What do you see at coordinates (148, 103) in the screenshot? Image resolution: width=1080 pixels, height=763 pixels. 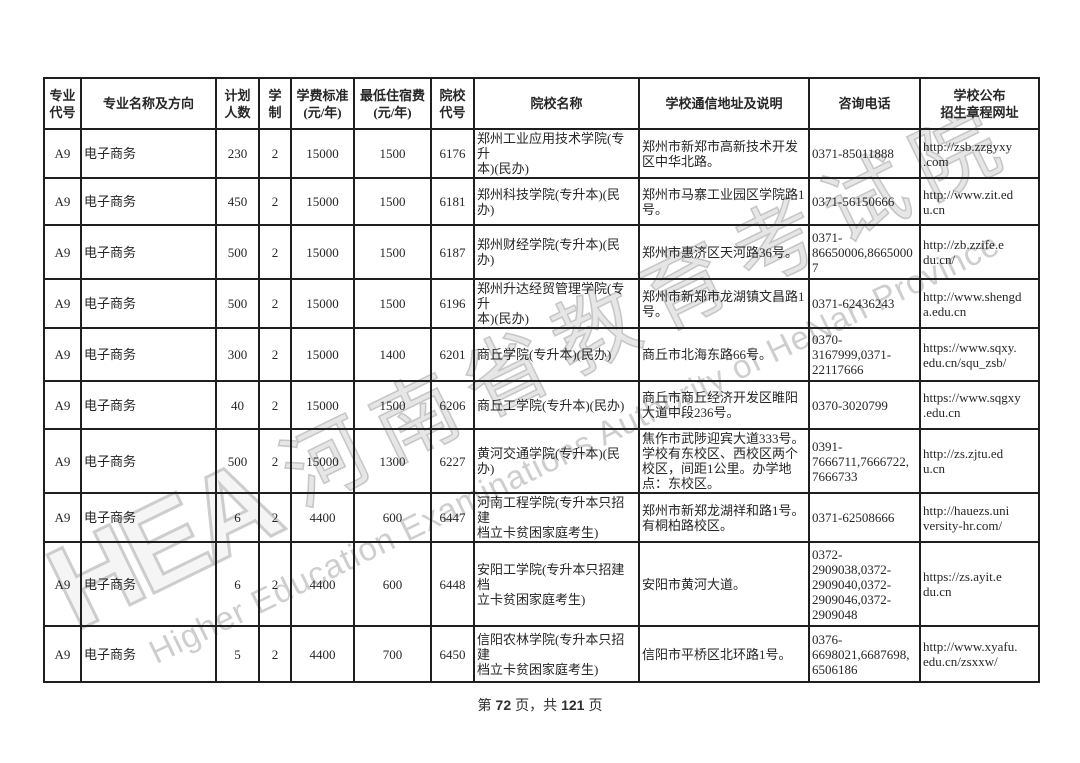 I see `header-major-name: 专业名称及方向` at bounding box center [148, 103].